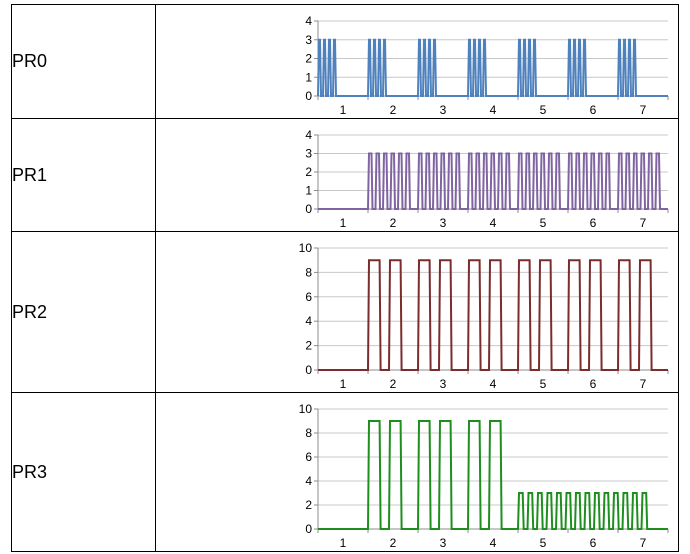 The height and width of the screenshot is (554, 690). I want to click on row-label-pr1: PR1, so click(83, 175).